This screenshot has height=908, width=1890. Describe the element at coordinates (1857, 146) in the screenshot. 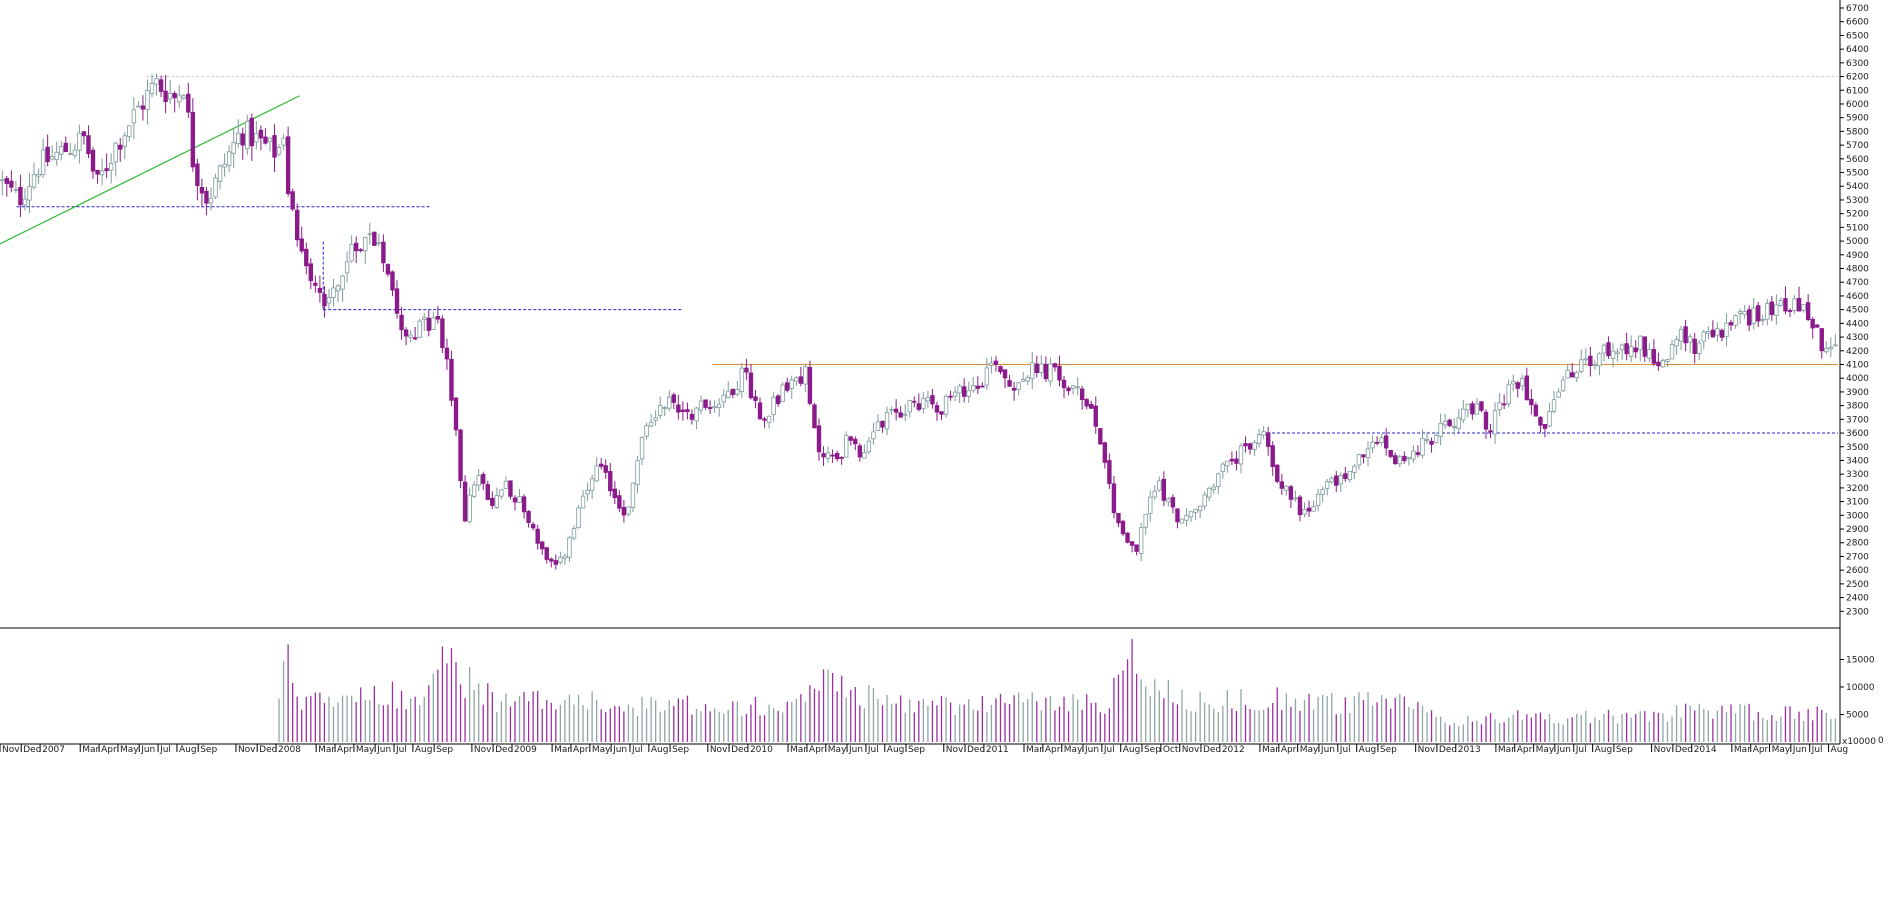

I see `y-tick-label: 5700` at that location.